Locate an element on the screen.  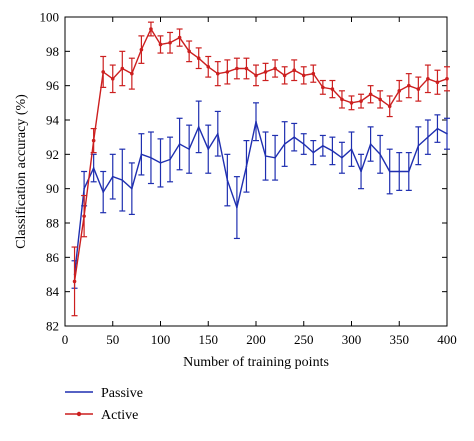
y-axis-title: Classification accuracy (%) is located at coordinates (21, 171).